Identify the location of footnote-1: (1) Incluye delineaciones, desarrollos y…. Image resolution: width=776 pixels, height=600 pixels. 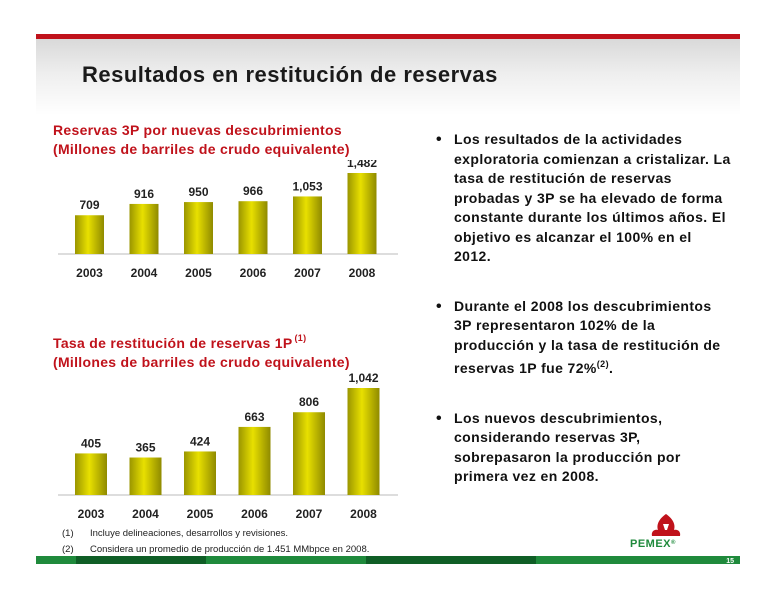
(215, 534).